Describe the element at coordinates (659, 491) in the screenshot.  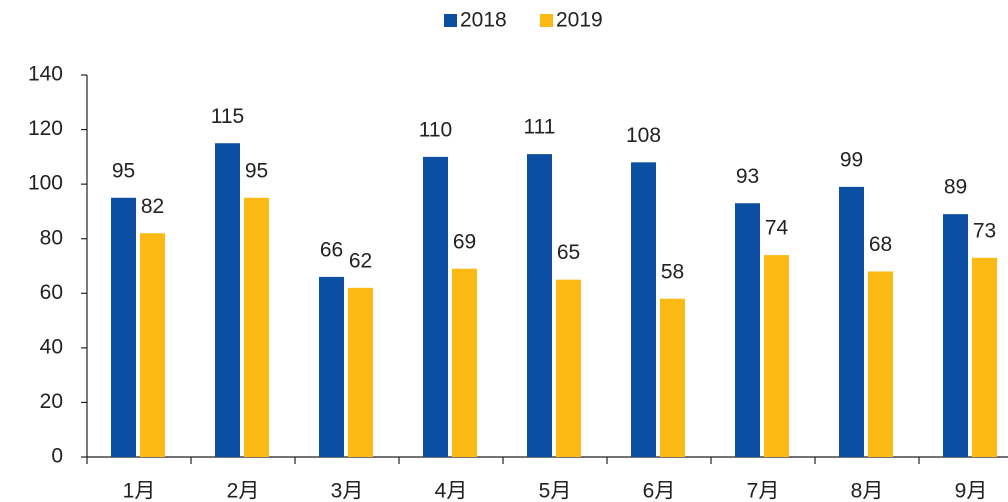
I see `x-tick-label: 6月` at that location.